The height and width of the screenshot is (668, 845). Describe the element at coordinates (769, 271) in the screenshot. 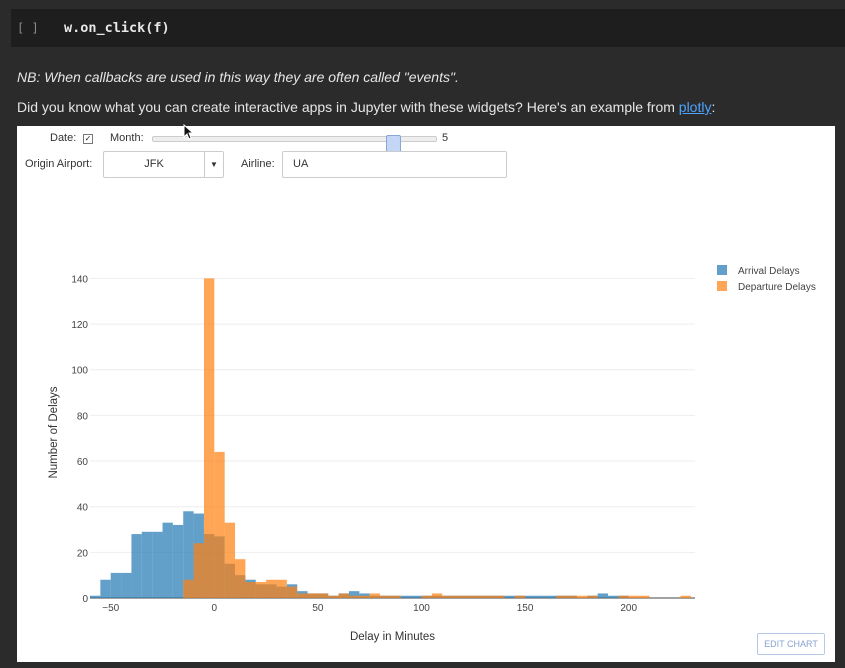

I see `legend-label: Arrival Delays` at that location.